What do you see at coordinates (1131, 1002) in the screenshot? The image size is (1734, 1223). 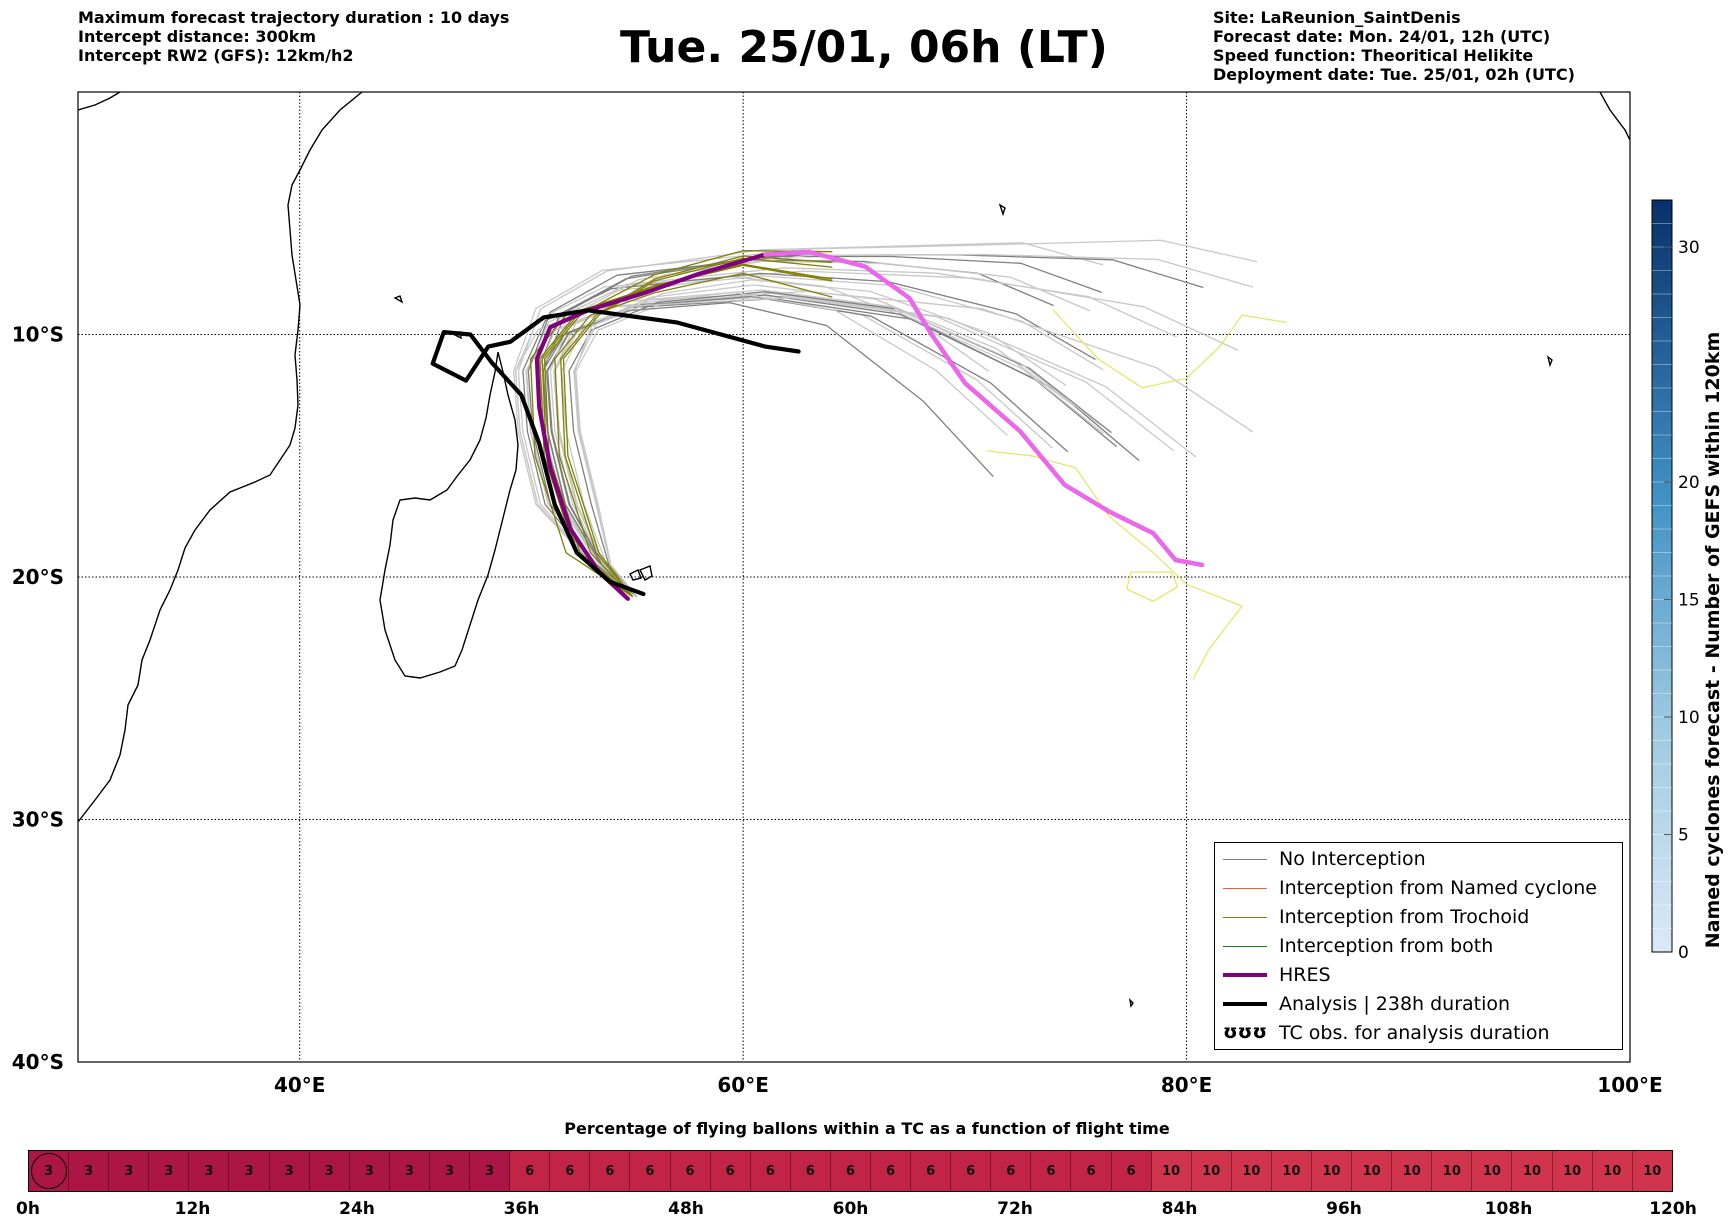 I see `amsterdam-island` at bounding box center [1131, 1002].